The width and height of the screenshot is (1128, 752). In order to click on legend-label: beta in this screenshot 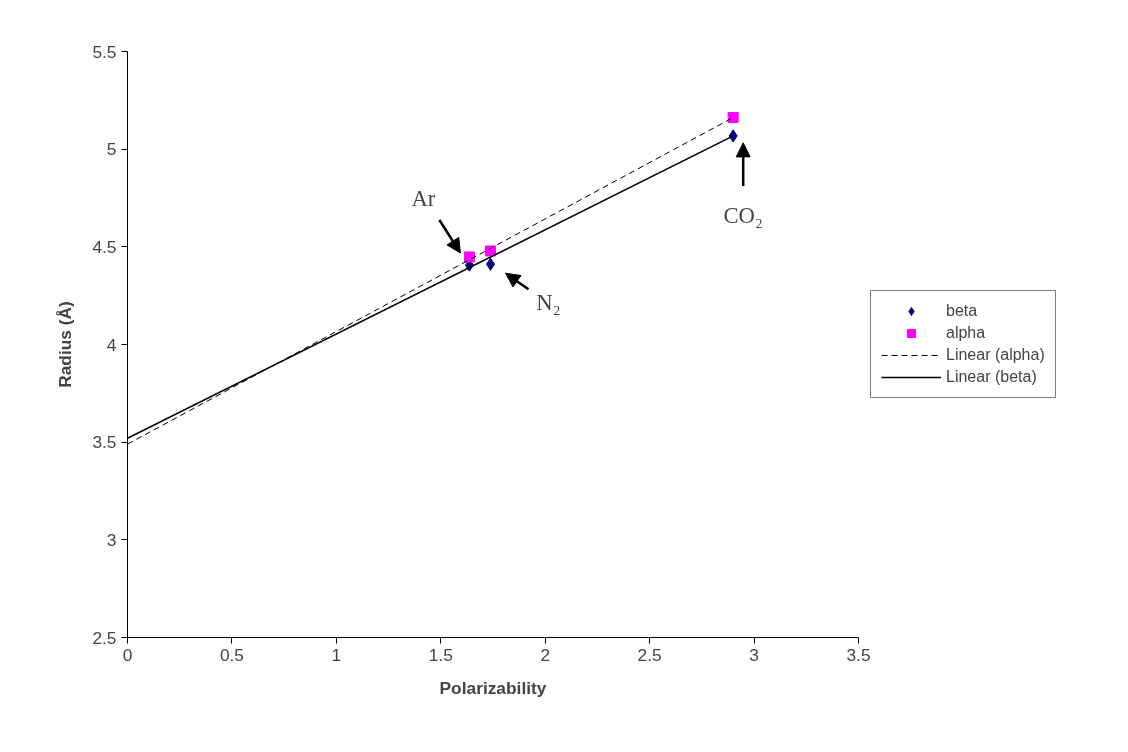, I will do `click(962, 311)`.